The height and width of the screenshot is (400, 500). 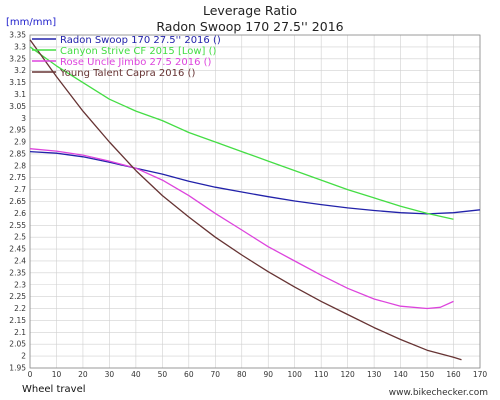 I want to click on x-tick-label: 110, so click(x=321, y=374).